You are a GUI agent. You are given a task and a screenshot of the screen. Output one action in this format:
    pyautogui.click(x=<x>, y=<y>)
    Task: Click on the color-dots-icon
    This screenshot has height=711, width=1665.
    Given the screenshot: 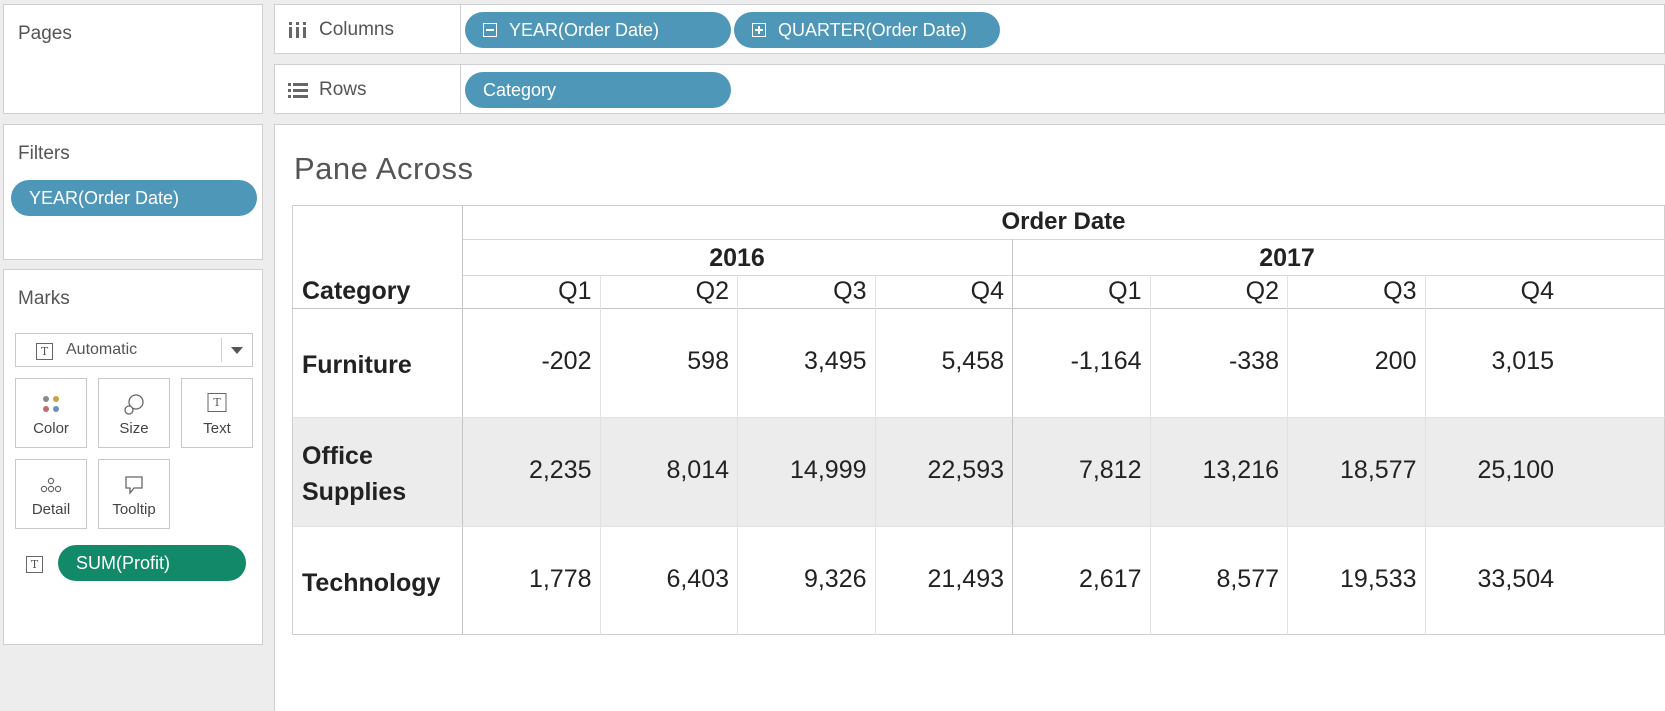 What is the action you would take?
    pyautogui.click(x=51, y=404)
    